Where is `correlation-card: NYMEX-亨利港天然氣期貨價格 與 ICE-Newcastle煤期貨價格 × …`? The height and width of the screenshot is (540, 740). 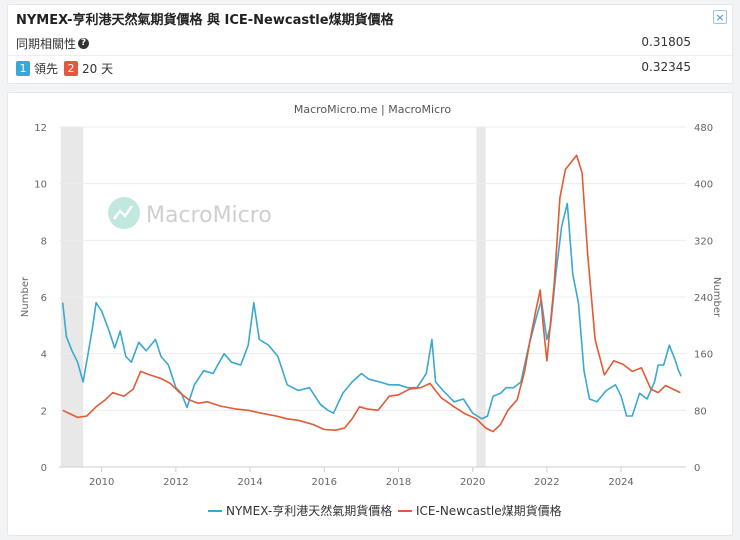
correlation-card: NYMEX-亨利港天然氣期貨價格 與 ICE-Newcastle煤期貨價格 × … is located at coordinates (370, 44).